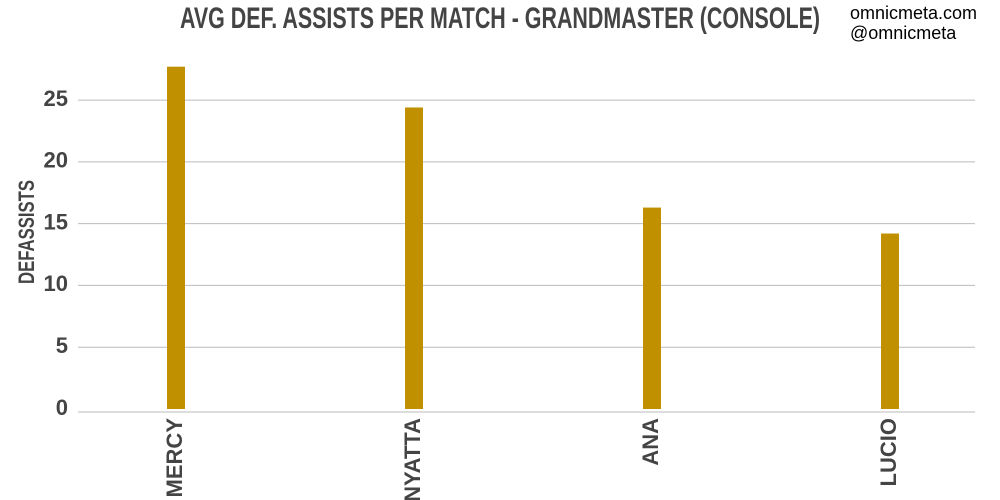 This screenshot has height=500, width=1000. What do you see at coordinates (650, 442) in the screenshot?
I see `x-tick-label: ANA` at bounding box center [650, 442].